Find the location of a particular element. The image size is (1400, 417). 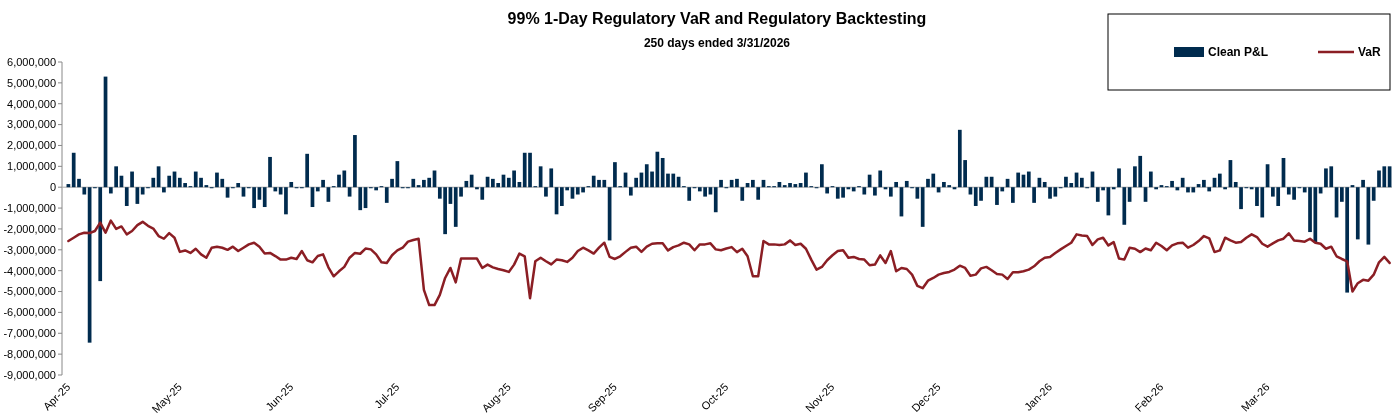

y-tick-label: -4,000,000 is located at coordinates (29, 270).